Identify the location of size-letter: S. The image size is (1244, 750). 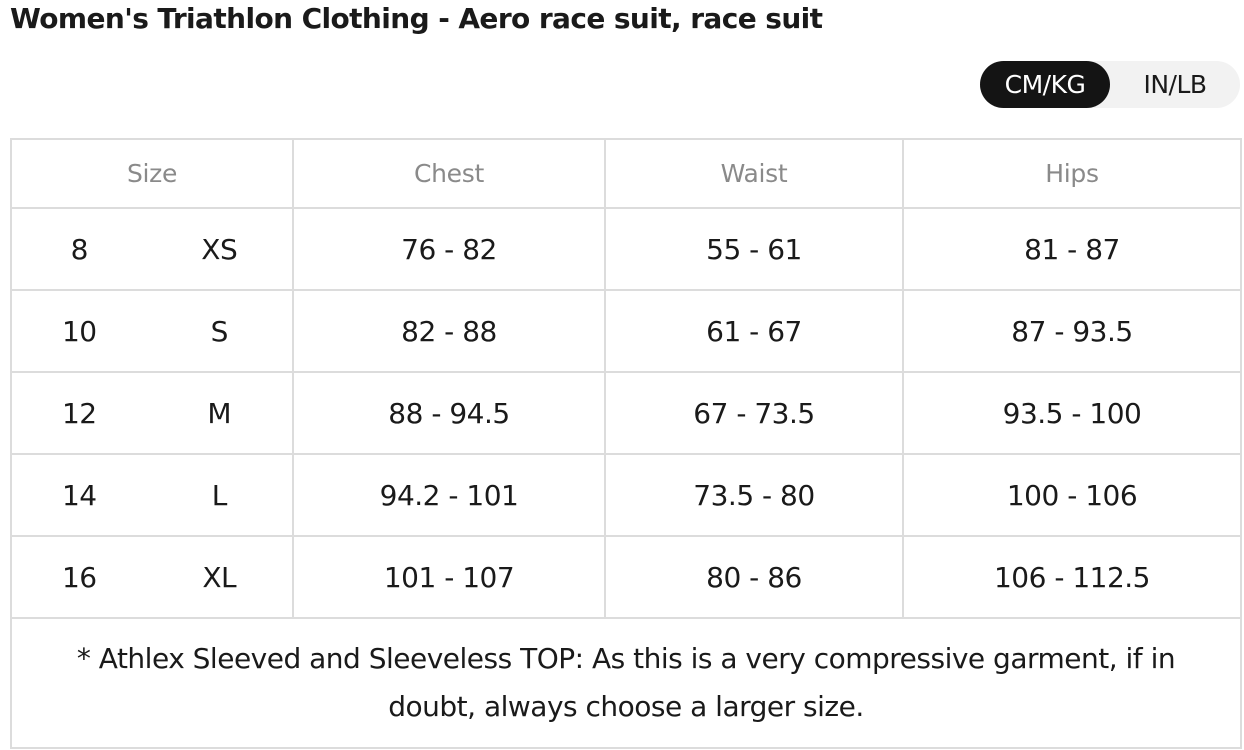
(219, 331).